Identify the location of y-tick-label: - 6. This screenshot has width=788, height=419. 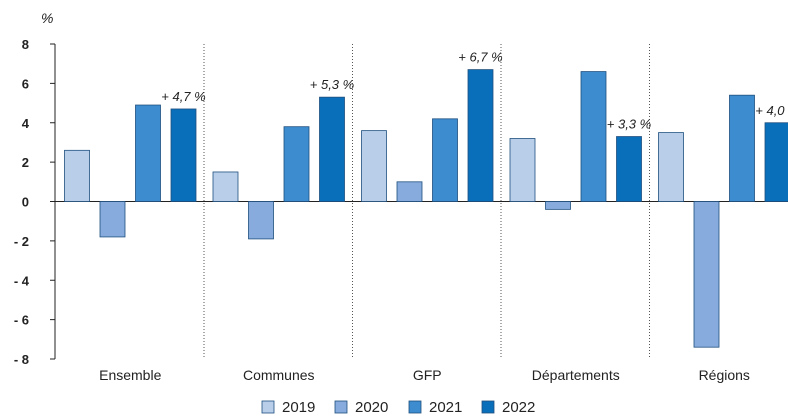
(21, 320).